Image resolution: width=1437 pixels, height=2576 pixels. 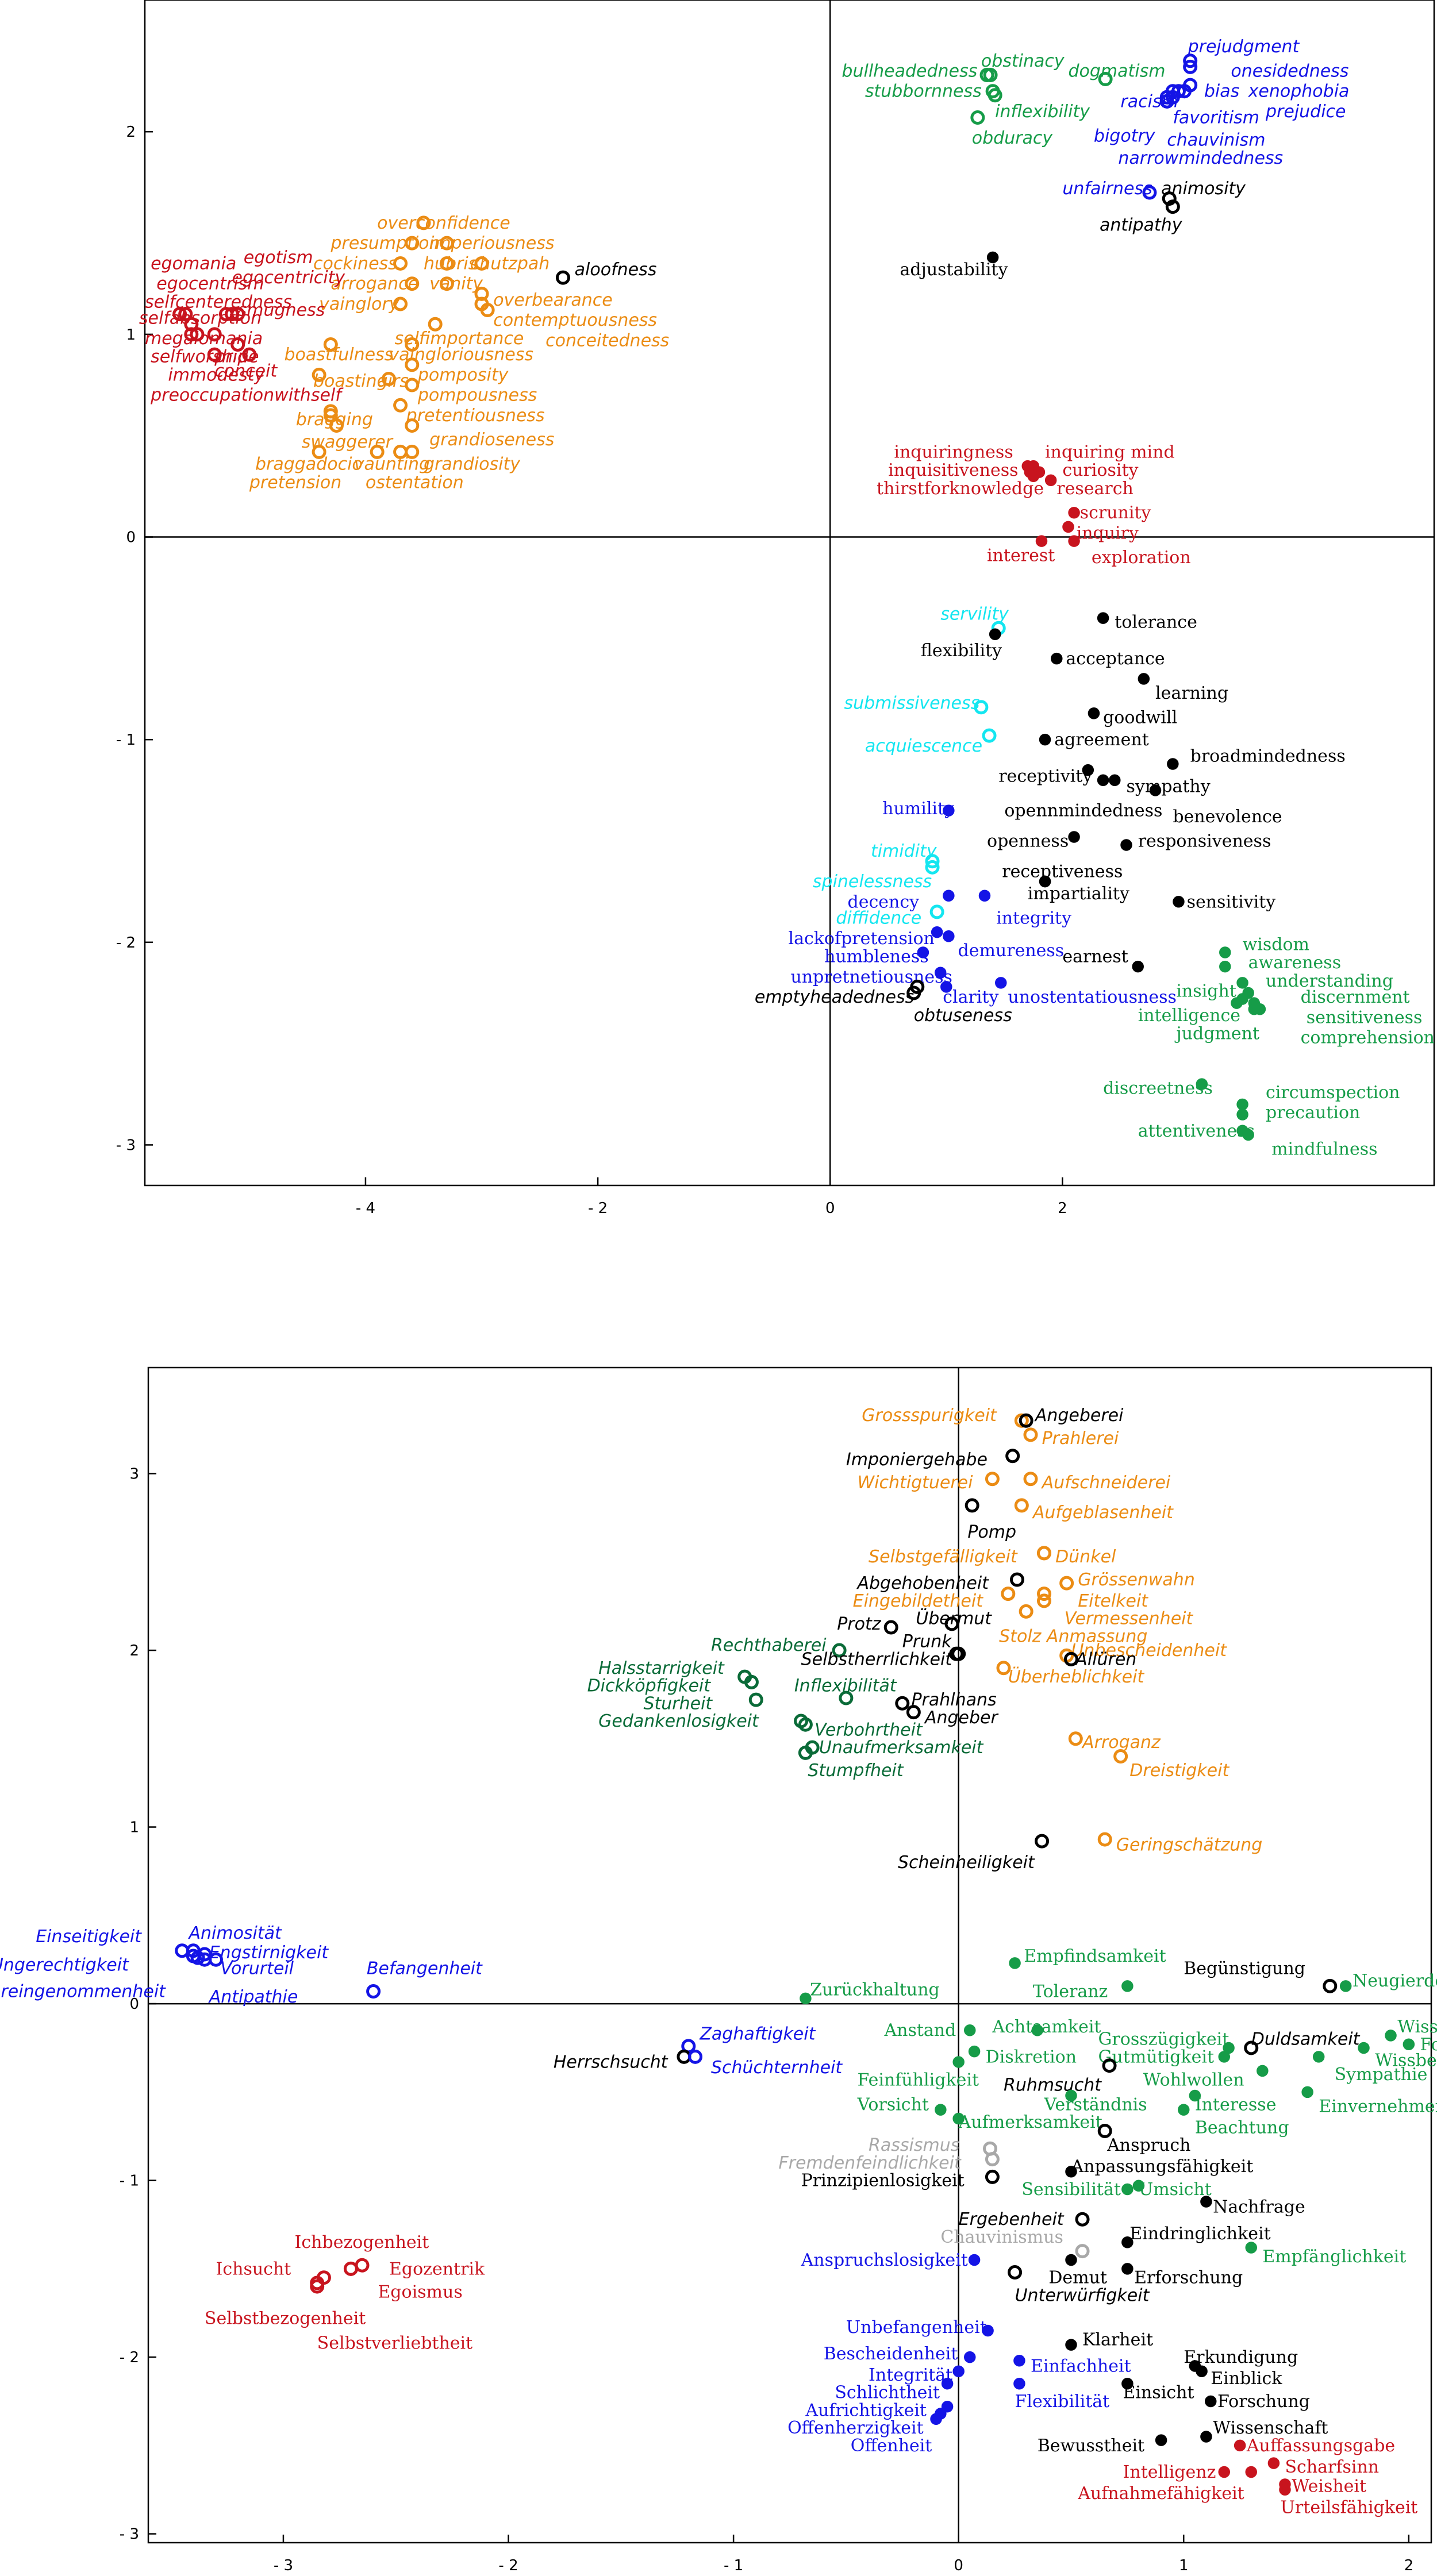 I want to click on data-point-label: Wissbegierde, so click(x=1406, y=2060).